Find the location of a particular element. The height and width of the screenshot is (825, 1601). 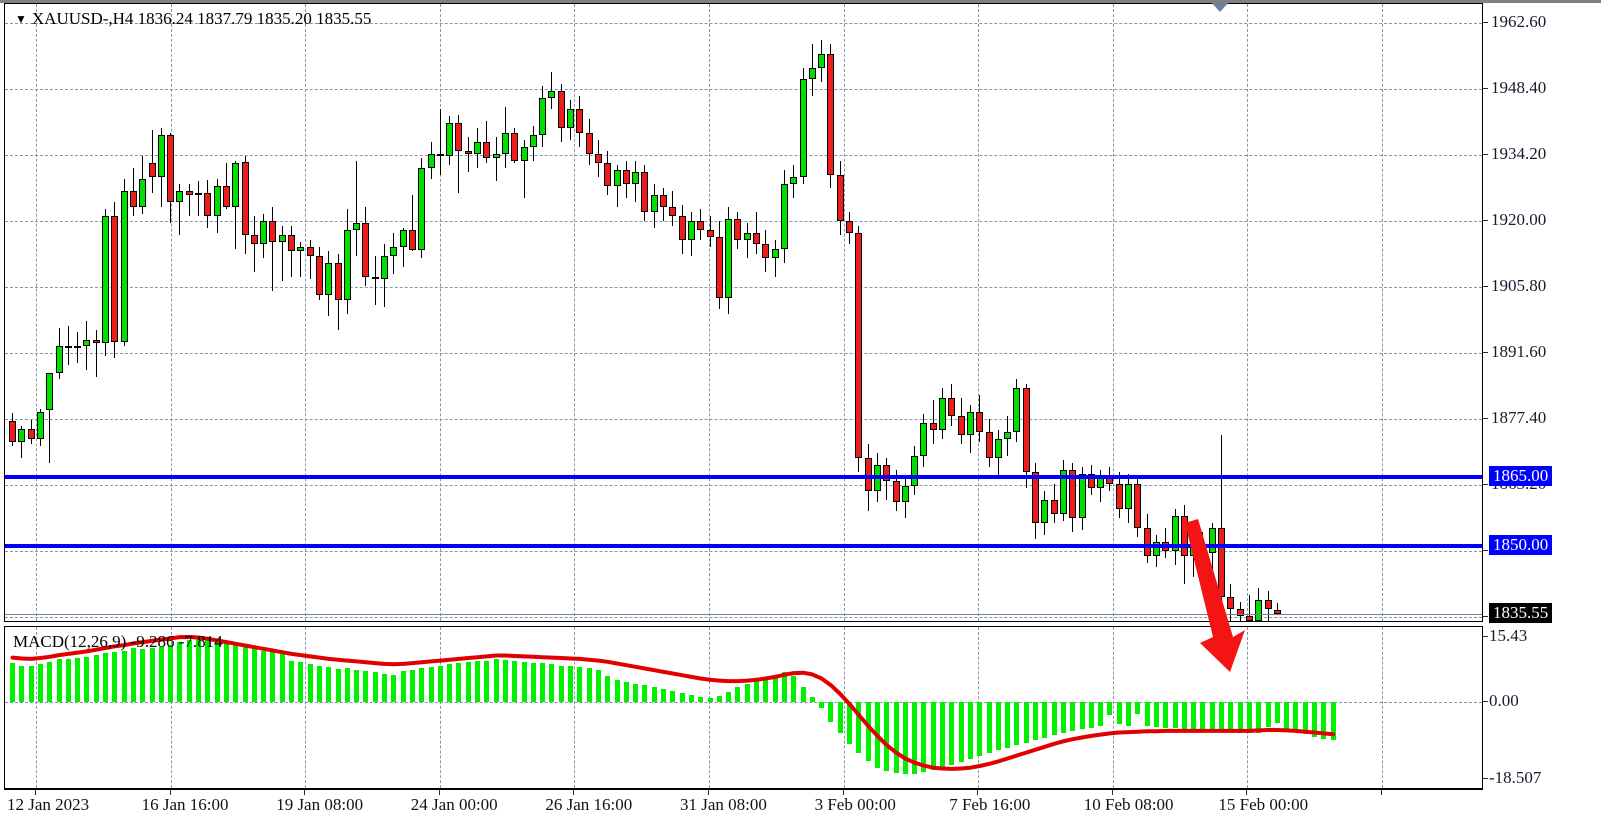

macd-zero-gridline is located at coordinates (743, 702).